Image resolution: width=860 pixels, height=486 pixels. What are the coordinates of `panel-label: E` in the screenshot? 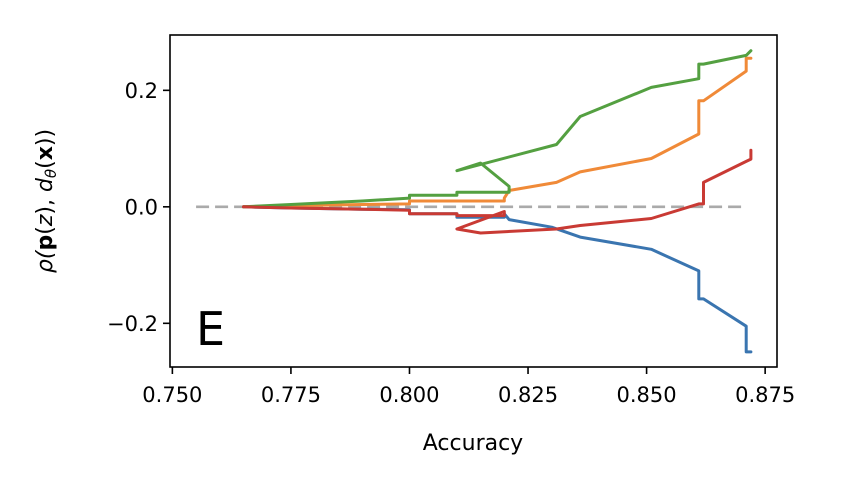 It's located at (210, 329).